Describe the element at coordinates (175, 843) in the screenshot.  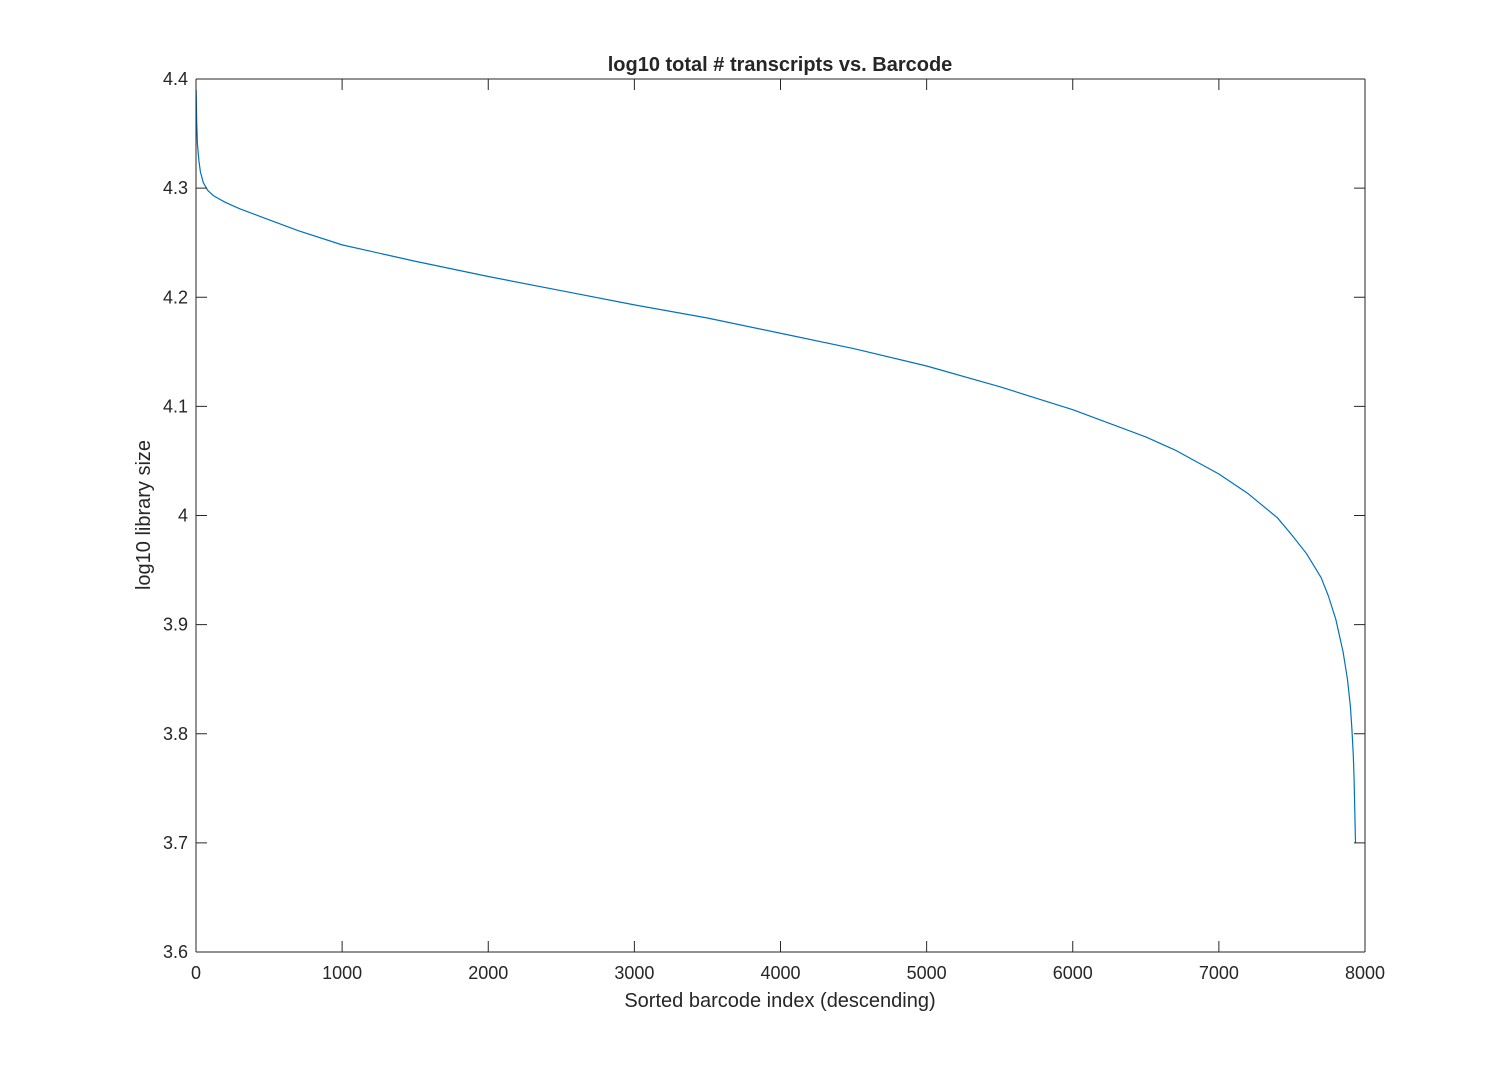
I see `y-tick-label: 3.7` at that location.